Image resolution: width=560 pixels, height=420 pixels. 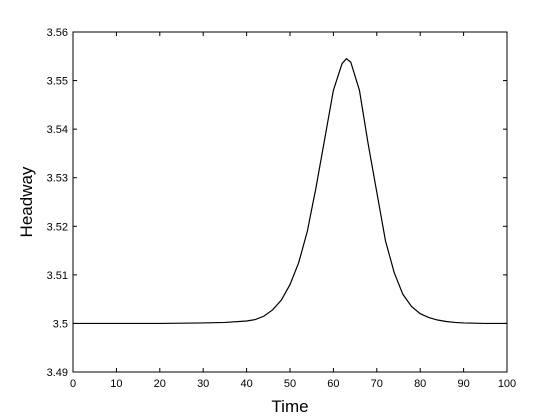 I want to click on y-axis-label: Headway, so click(x=26, y=201).